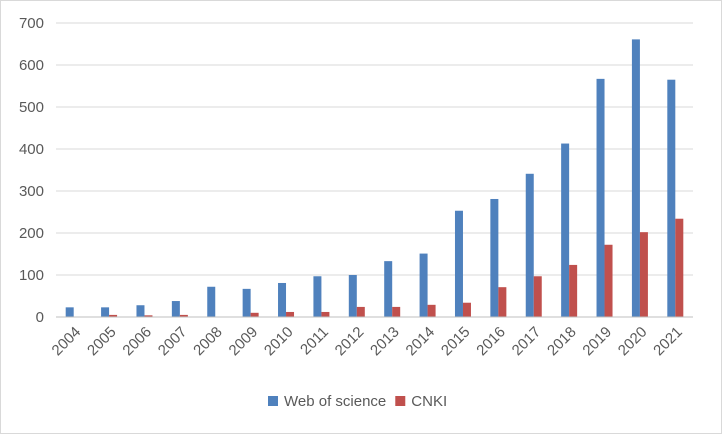 The image size is (722, 438). What do you see at coordinates (31, 23) in the screenshot?
I see `y-tick-label: 700` at bounding box center [31, 23].